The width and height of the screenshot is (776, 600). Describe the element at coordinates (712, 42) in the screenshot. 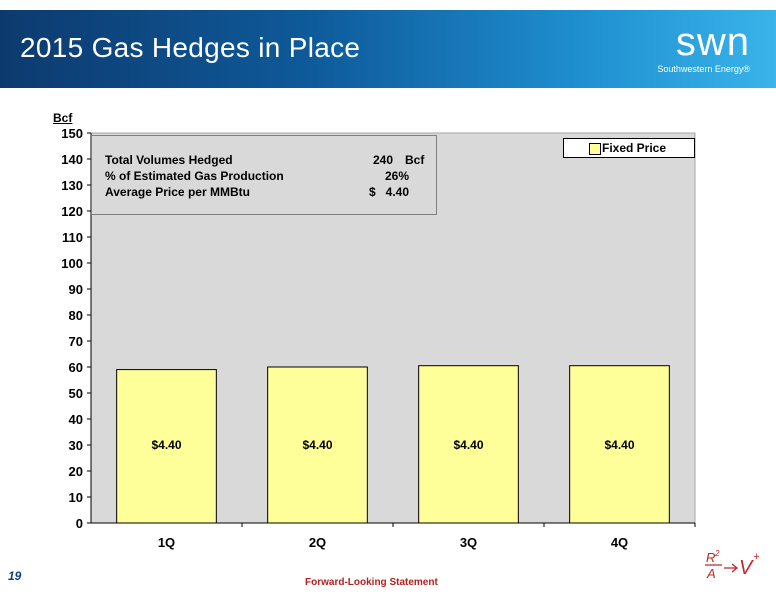

I see `logo-mark: swn` at that location.